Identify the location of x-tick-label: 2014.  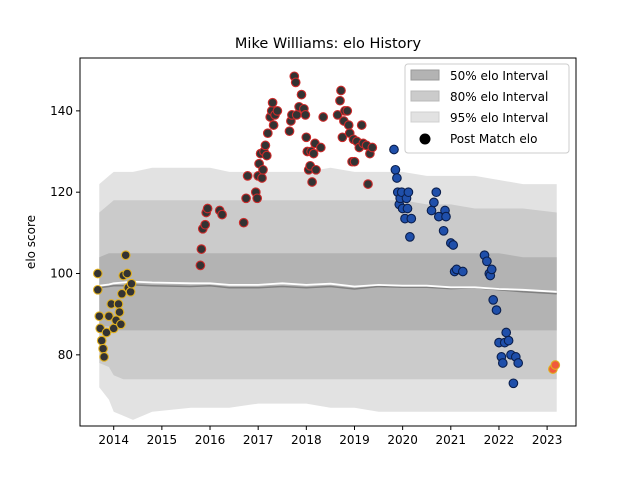
(113, 440).